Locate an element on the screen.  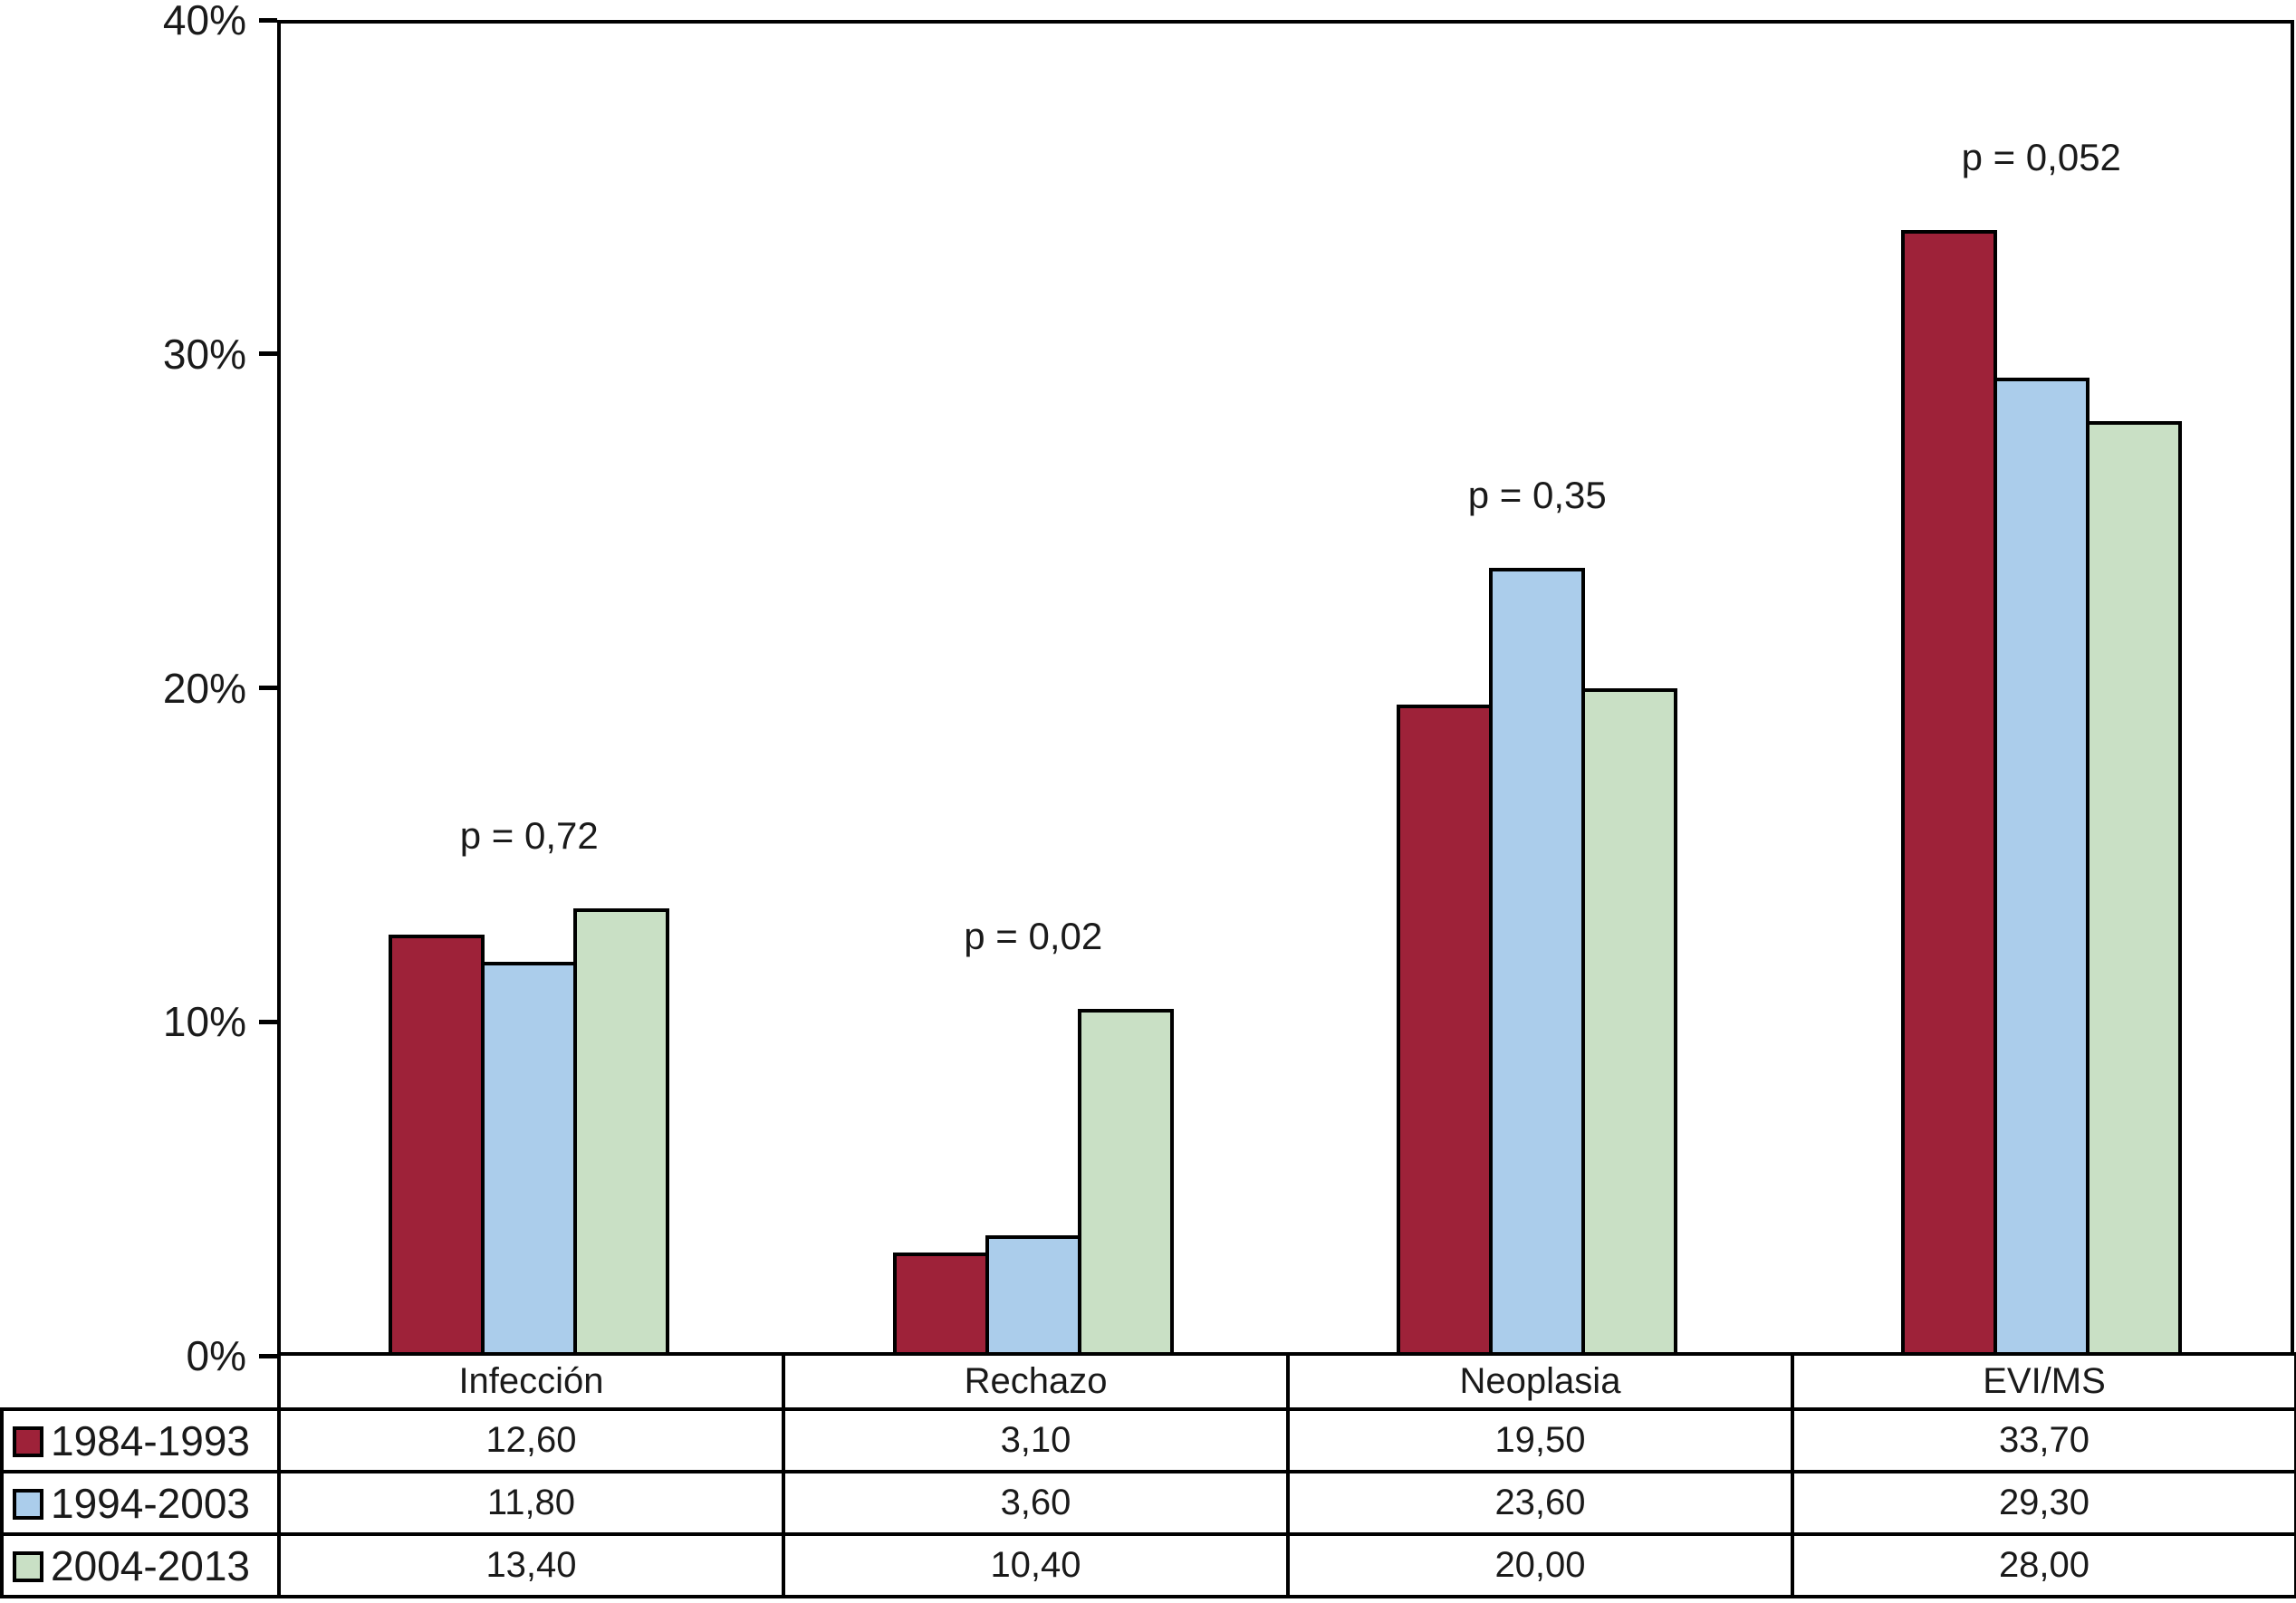
p-value-annotation: p = 0,02 is located at coordinates (1033, 936).